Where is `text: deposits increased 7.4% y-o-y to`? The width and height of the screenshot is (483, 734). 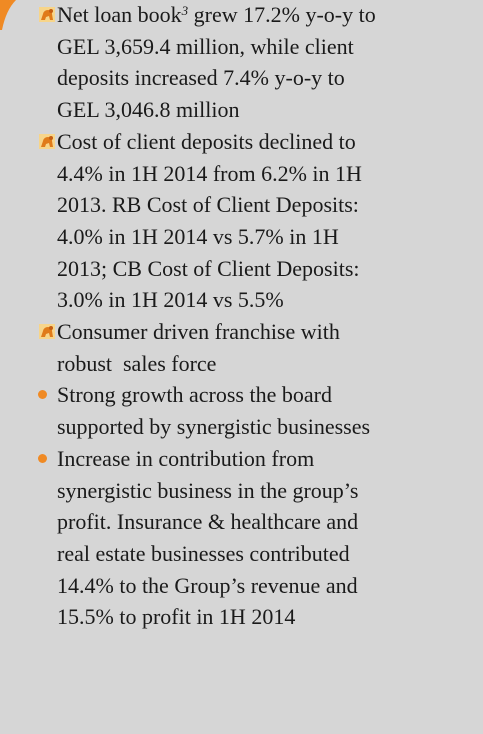
text: deposits increased 7.4% y-o-y to is located at coordinates (201, 78).